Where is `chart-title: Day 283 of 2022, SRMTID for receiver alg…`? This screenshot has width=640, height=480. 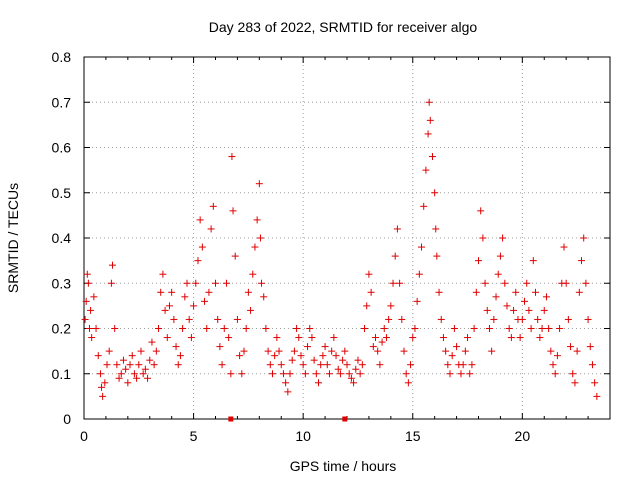 chart-title: Day 283 of 2022, SRMTID for receiver alg… is located at coordinates (343, 27).